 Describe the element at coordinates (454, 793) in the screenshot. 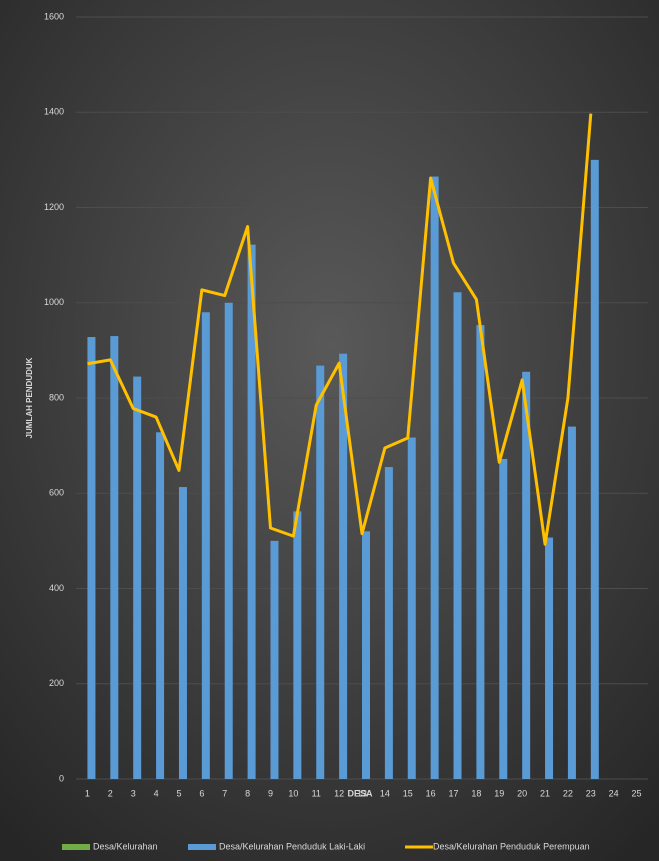

I see `x-tick-label: 17` at that location.